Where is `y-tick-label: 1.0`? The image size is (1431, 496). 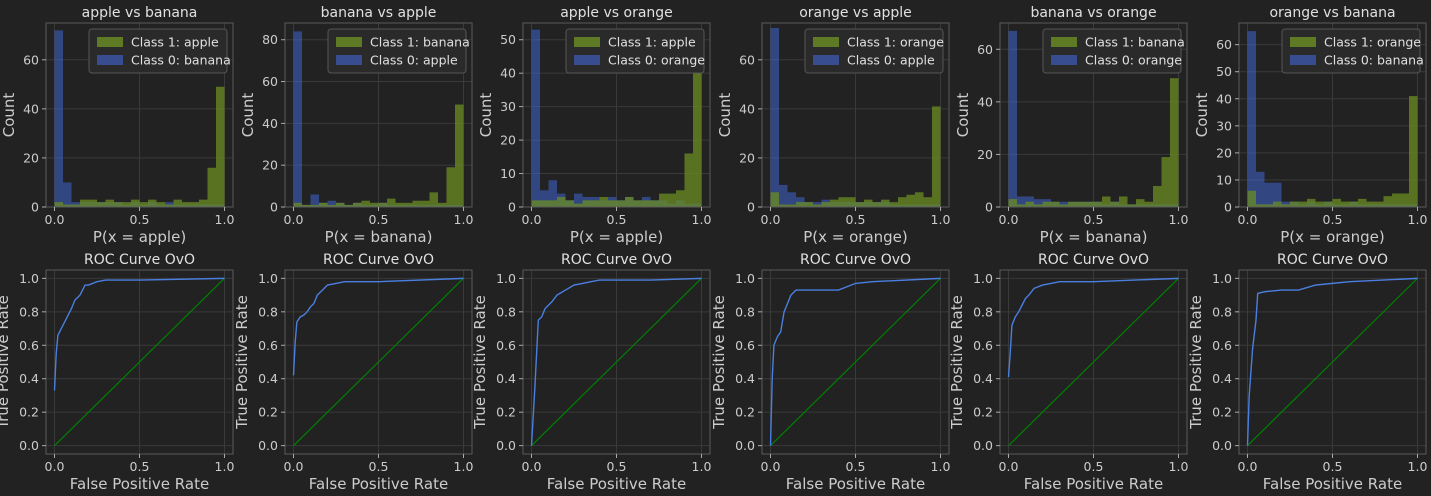
y-tick-label: 1.0 is located at coordinates (1222, 278).